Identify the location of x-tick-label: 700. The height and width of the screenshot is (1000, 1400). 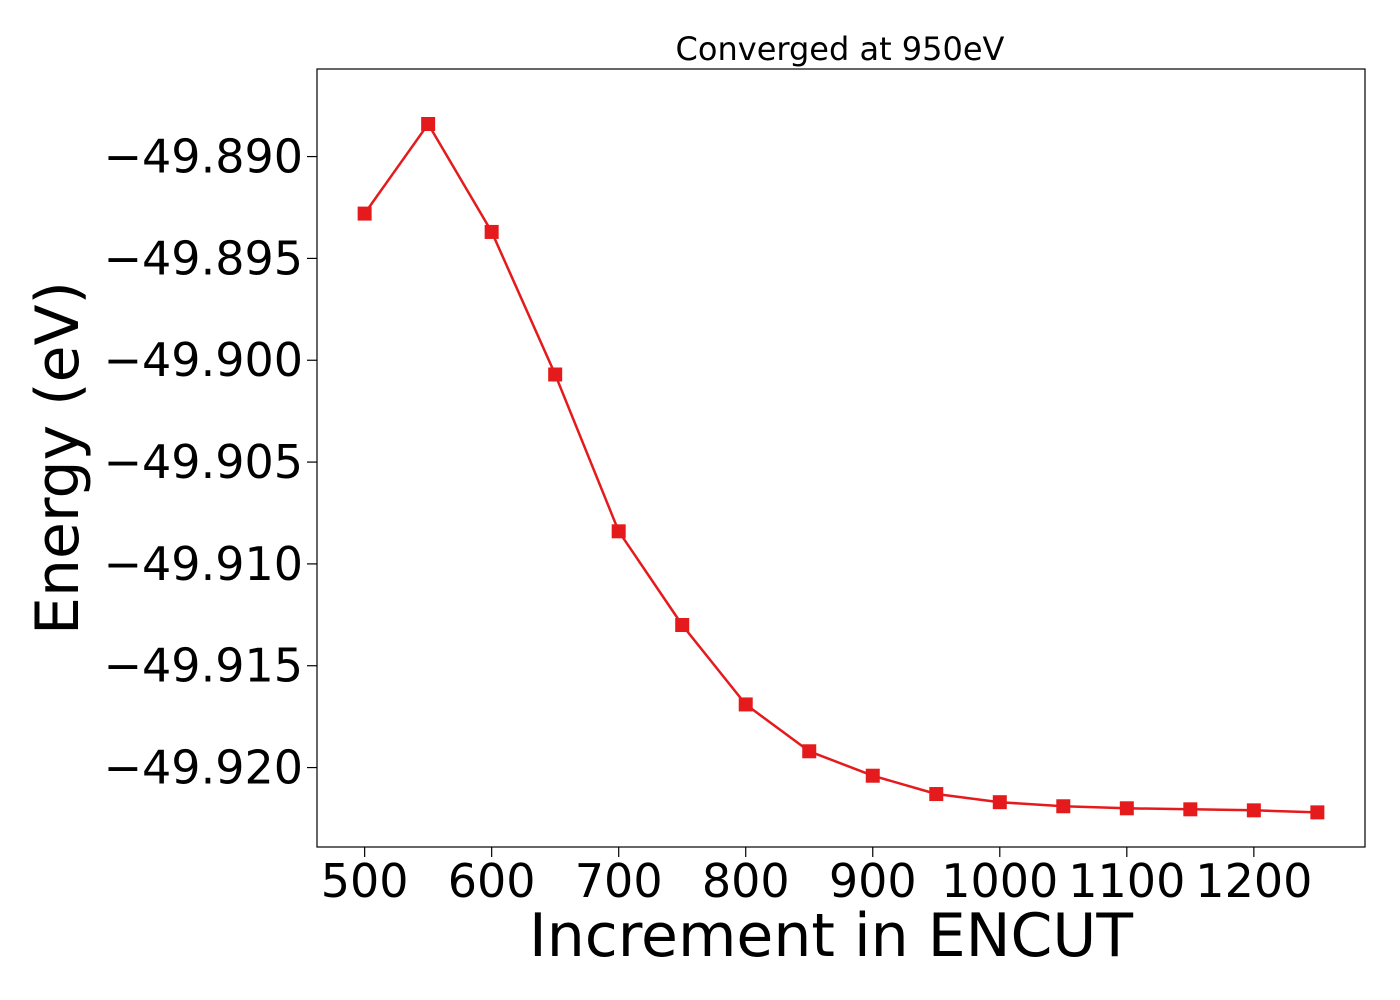
(619, 881).